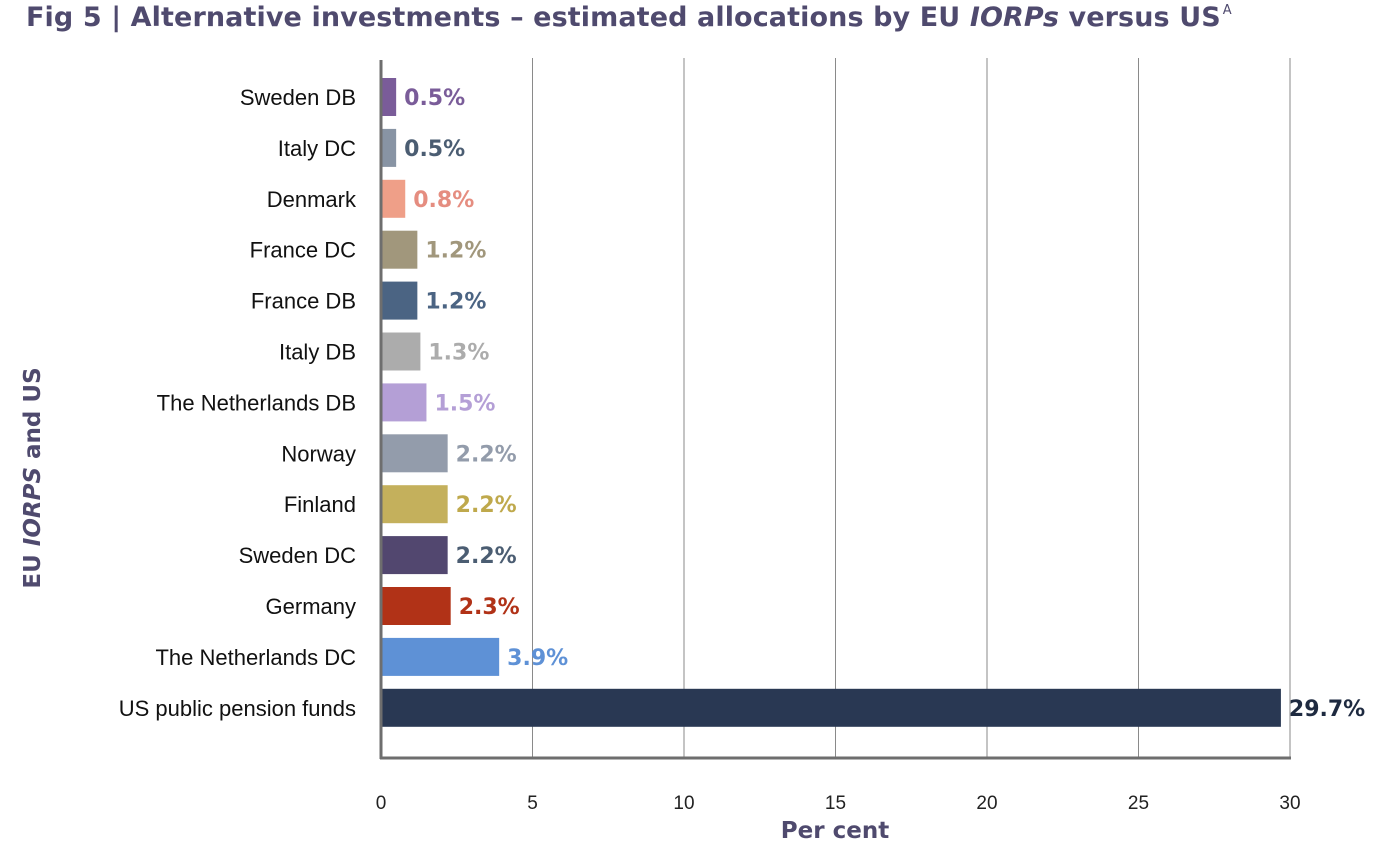 The image size is (1378, 850). I want to click on value-label-9: 2.2%, so click(486, 556).